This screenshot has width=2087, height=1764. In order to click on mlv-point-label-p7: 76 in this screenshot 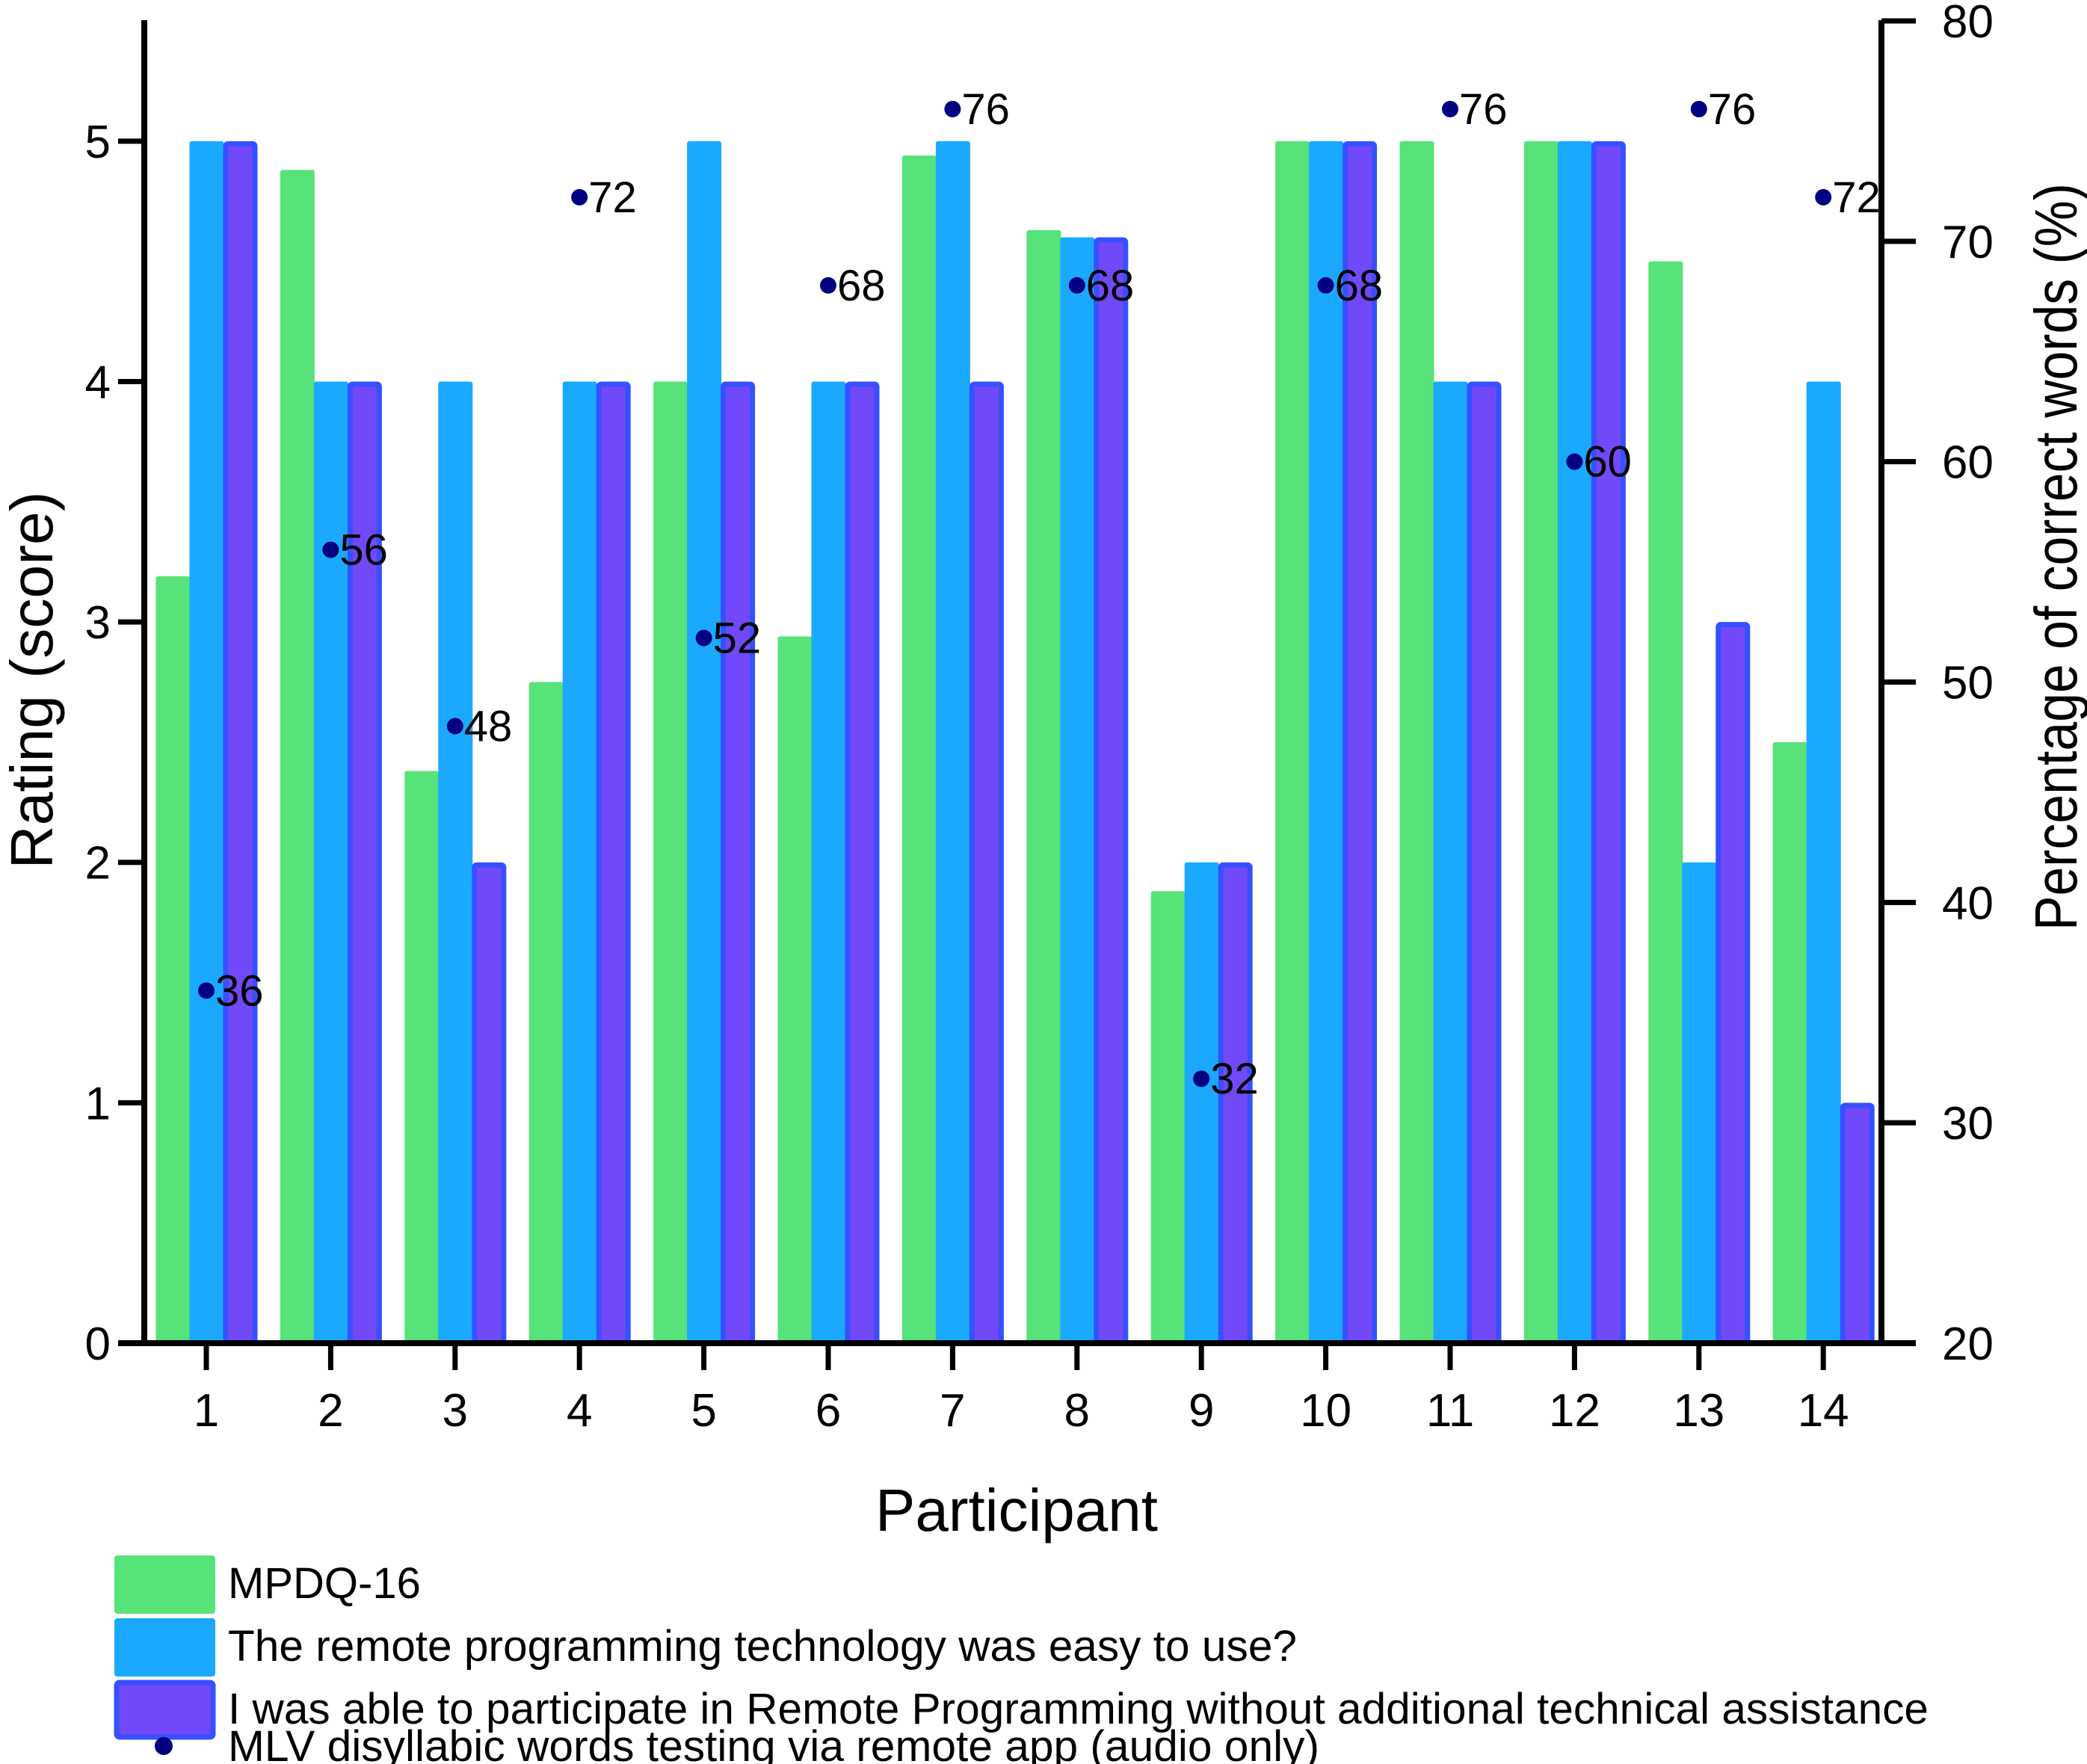, I will do `click(986, 109)`.